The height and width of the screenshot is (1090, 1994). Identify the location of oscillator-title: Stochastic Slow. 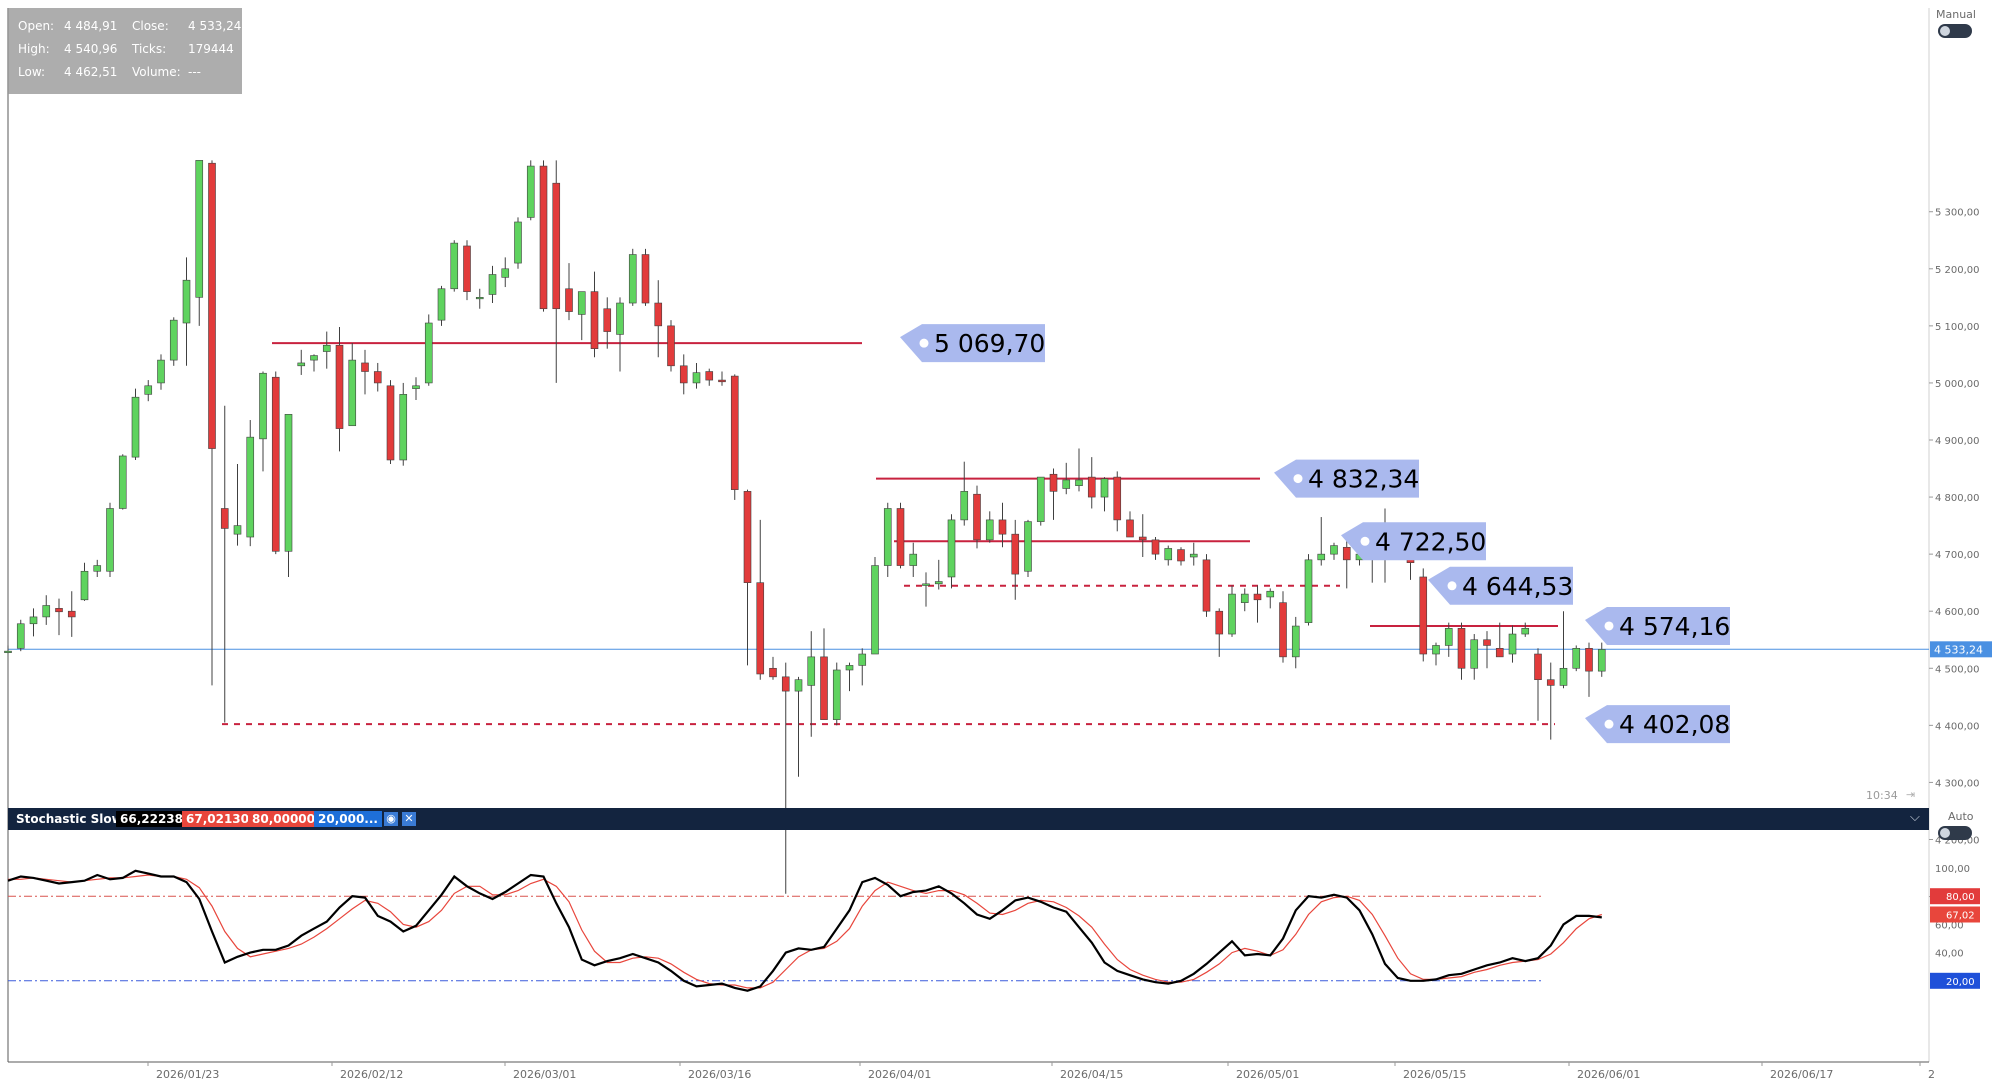
(69, 819).